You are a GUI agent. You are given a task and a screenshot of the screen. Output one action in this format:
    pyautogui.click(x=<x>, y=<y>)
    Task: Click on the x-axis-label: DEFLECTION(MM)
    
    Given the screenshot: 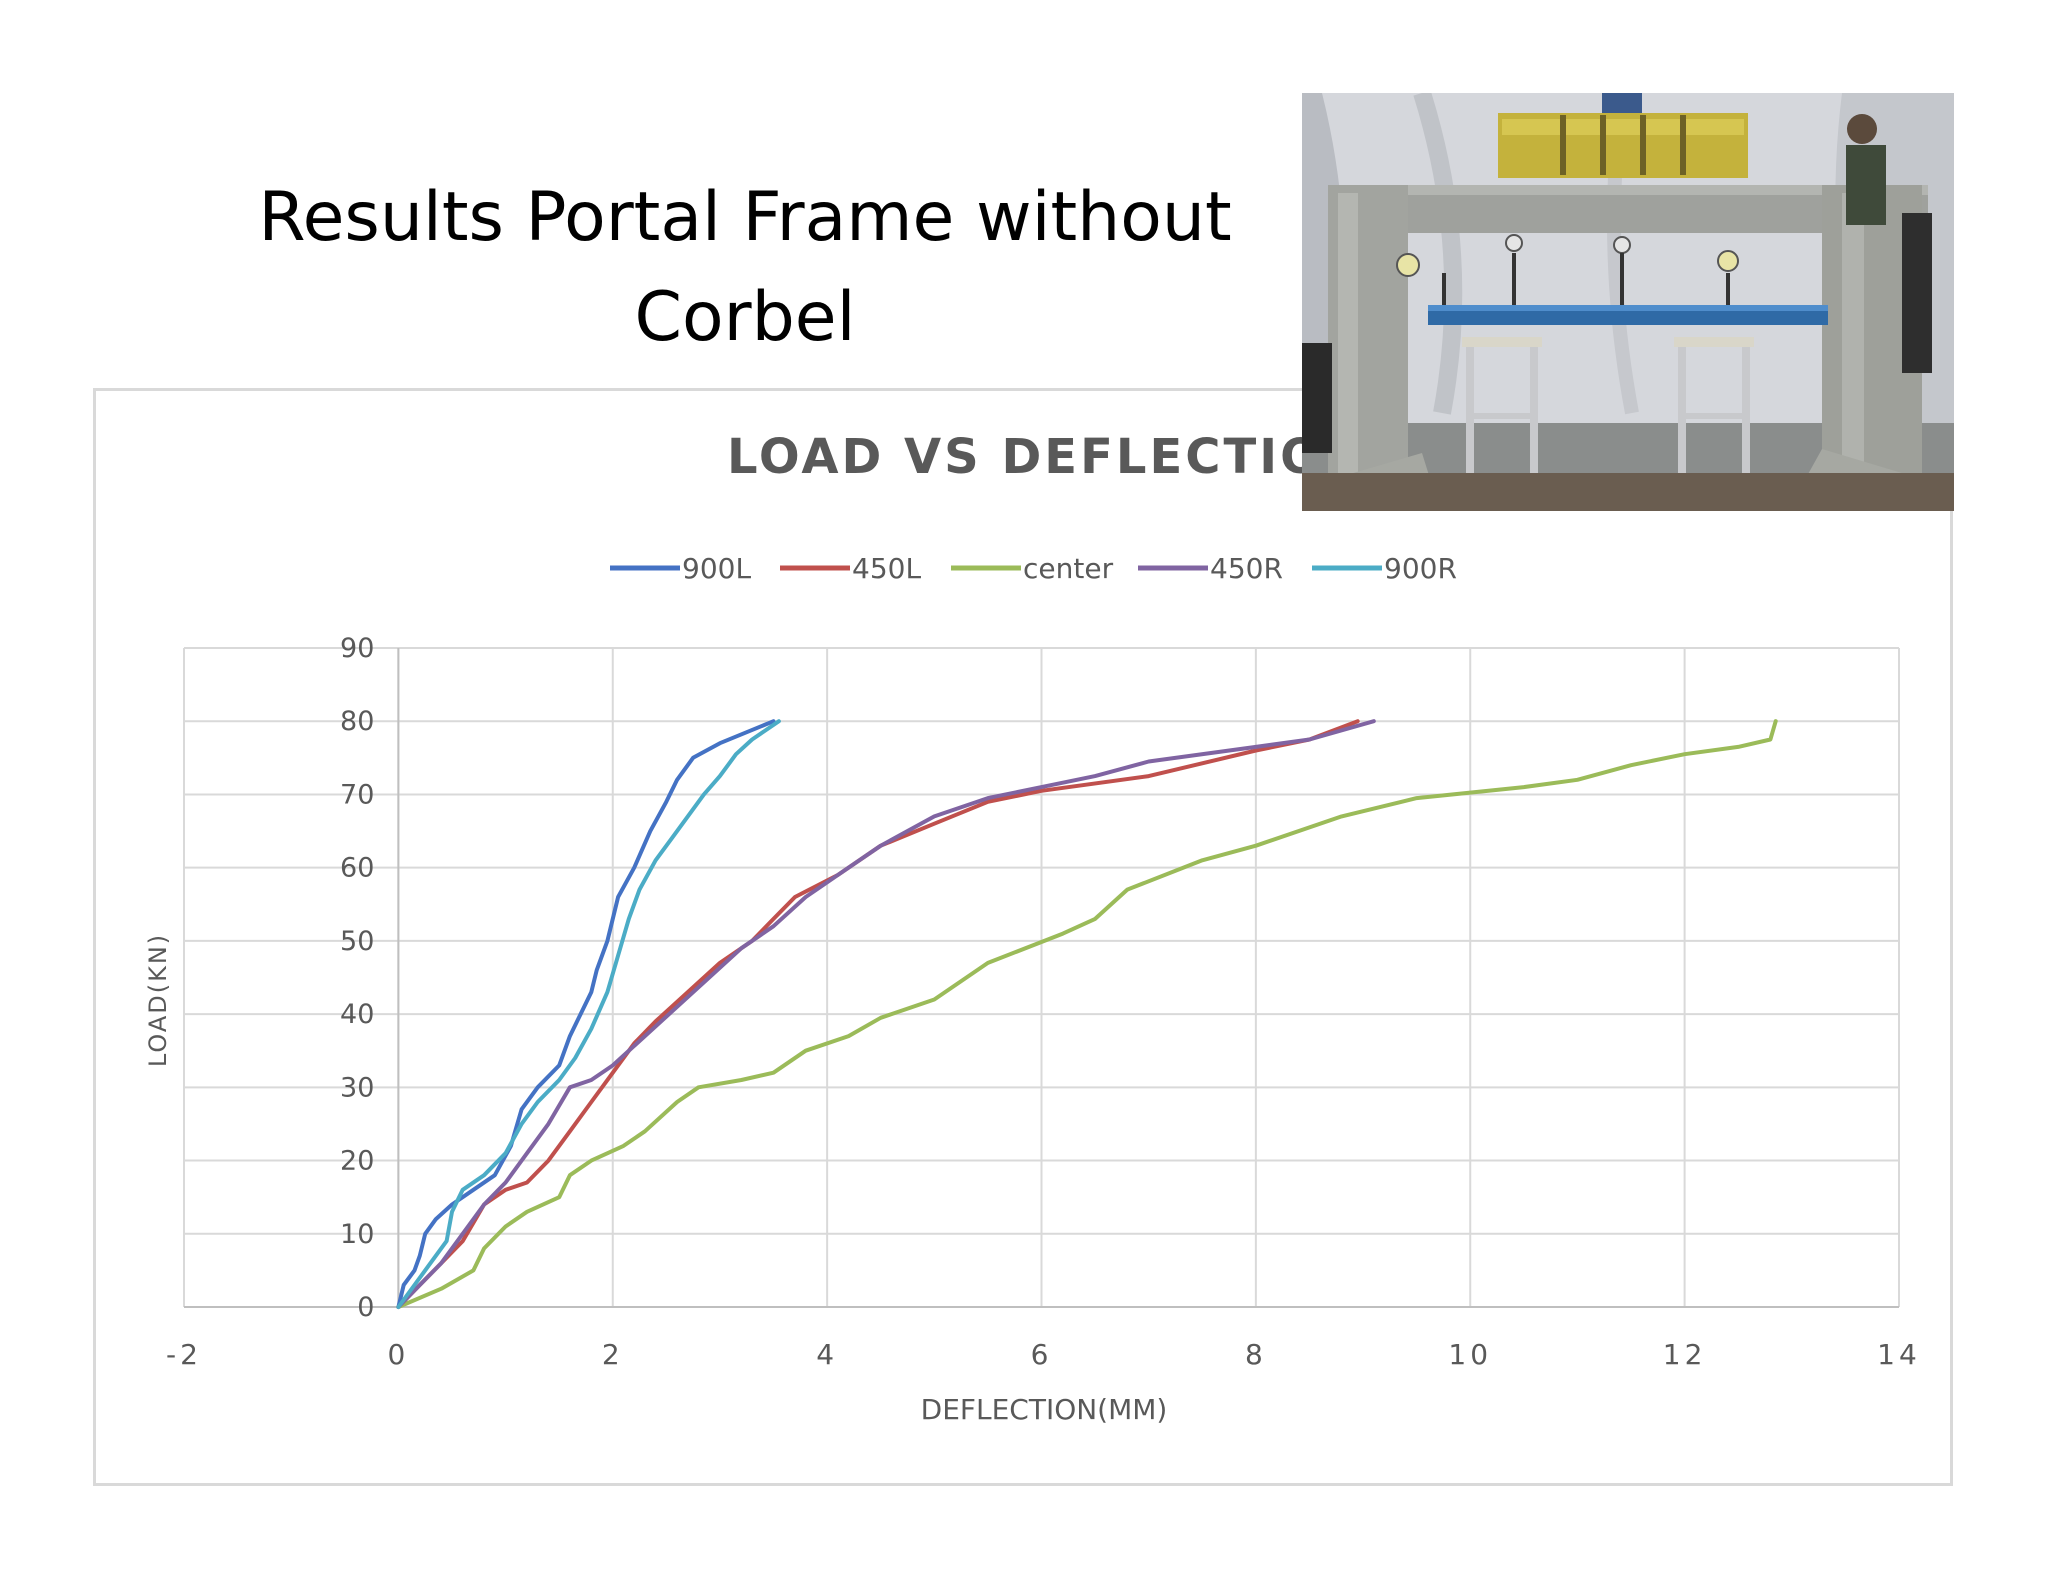 What is the action you would take?
    pyautogui.click(x=1044, y=1409)
    